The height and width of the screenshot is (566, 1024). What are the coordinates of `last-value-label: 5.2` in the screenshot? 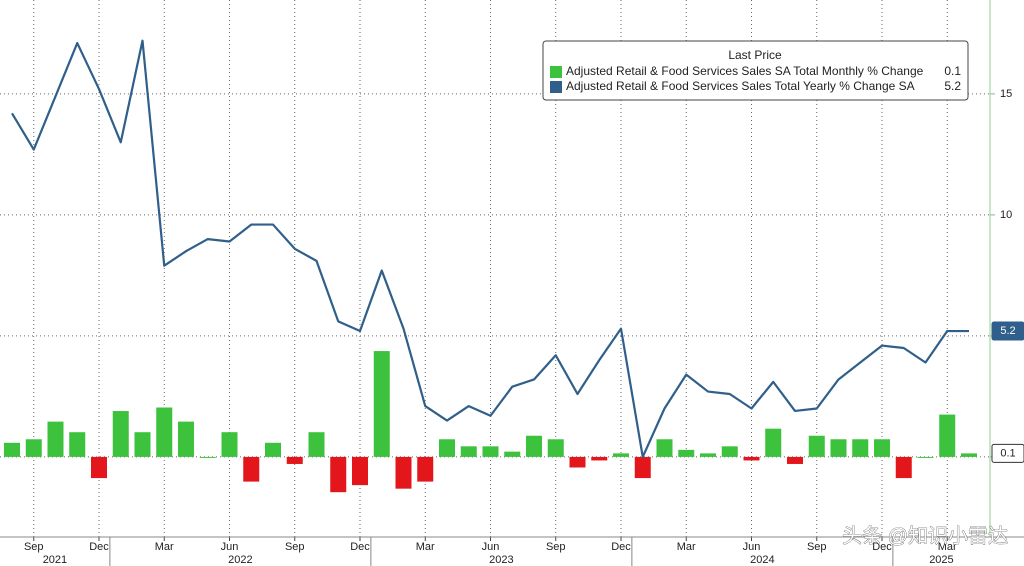 It's located at (1007, 331).